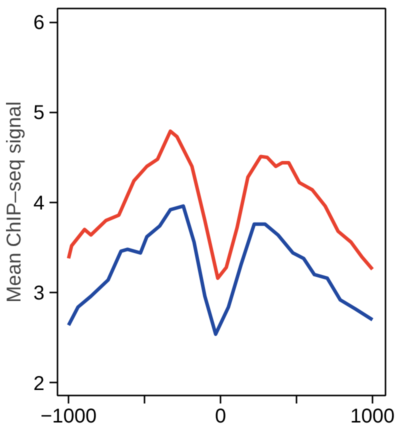 The width and height of the screenshot is (419, 435). I want to click on x-tick-label: 0, so click(220, 417).